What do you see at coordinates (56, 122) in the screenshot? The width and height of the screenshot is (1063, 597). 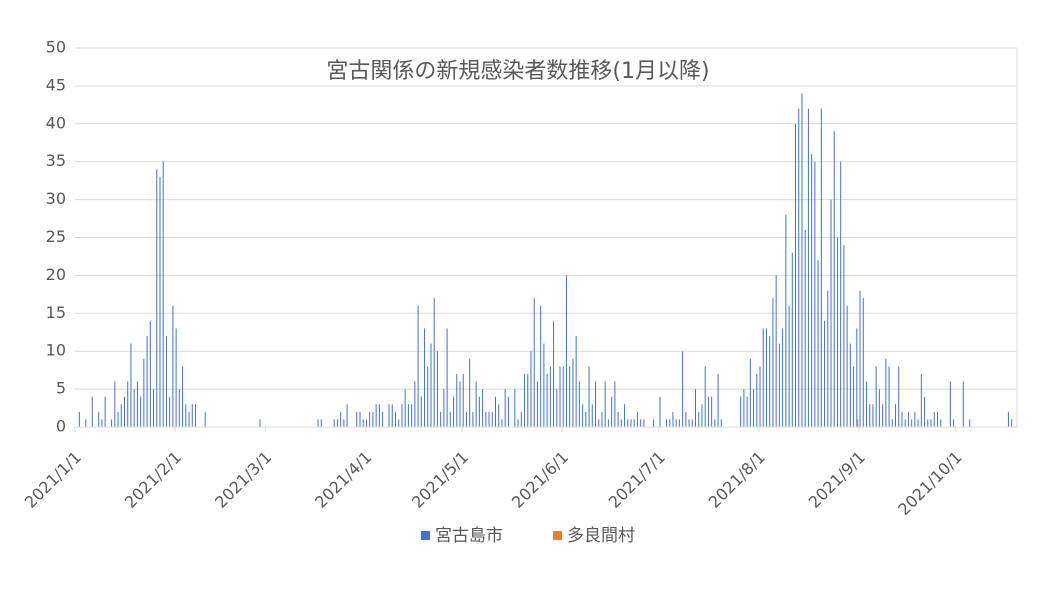 I see `y-tick-label: 40` at bounding box center [56, 122].